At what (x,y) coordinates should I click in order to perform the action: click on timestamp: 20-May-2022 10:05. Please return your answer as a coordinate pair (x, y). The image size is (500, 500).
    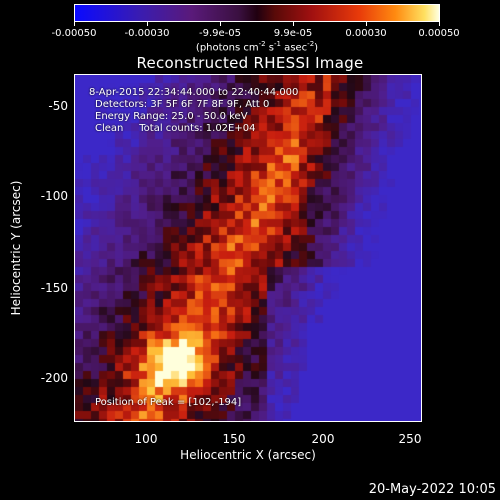
    Looking at the image, I should click on (432, 489).